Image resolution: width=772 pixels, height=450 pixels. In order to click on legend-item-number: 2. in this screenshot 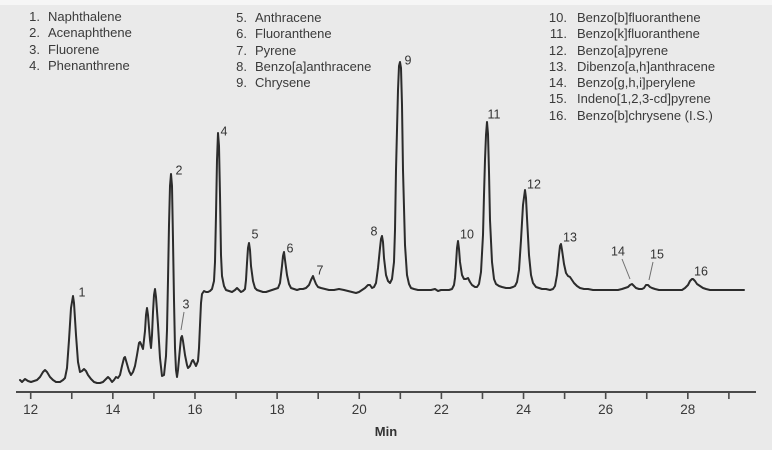, I will do `click(34, 33)`.